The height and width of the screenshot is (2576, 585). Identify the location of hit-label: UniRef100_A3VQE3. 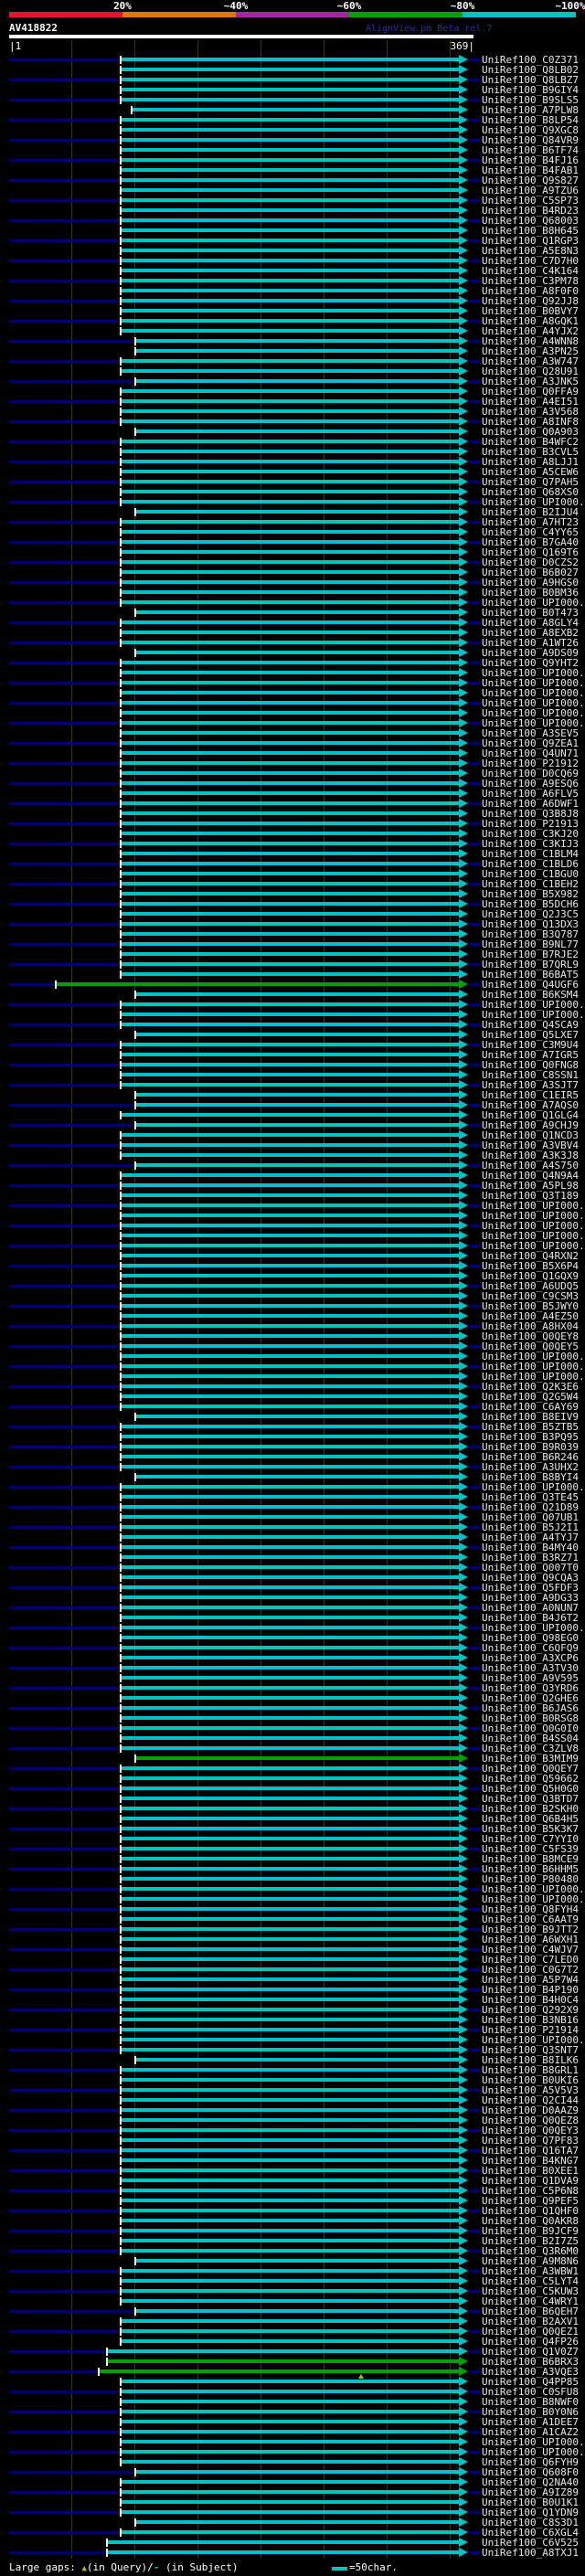
(531, 2372).